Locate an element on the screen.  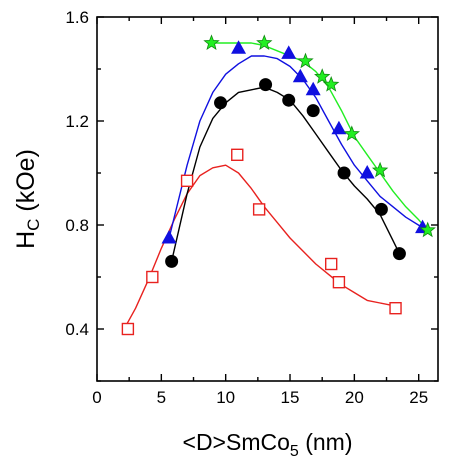
x-axis-label-subscript: 5 is located at coordinates (294, 451).